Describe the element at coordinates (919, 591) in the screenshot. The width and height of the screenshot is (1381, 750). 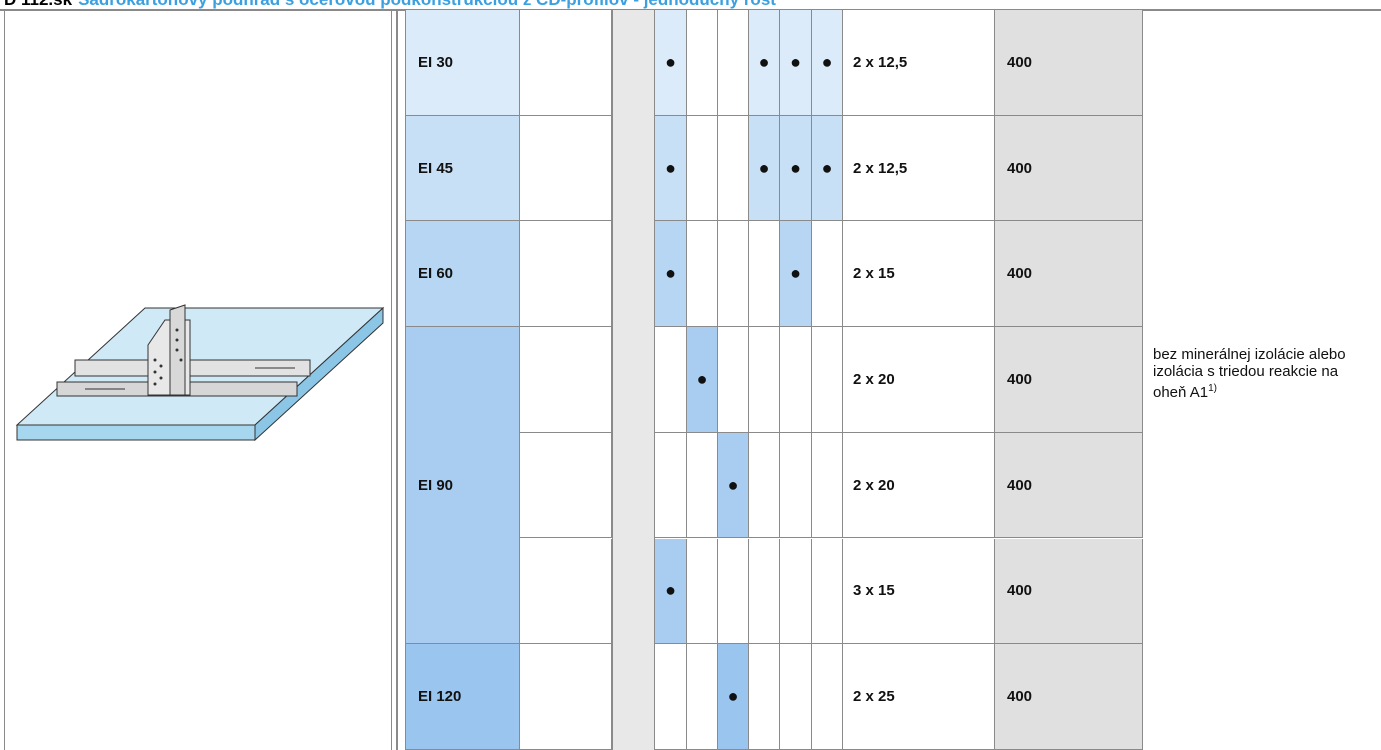
I see `thickness: 3 x 15` at that location.